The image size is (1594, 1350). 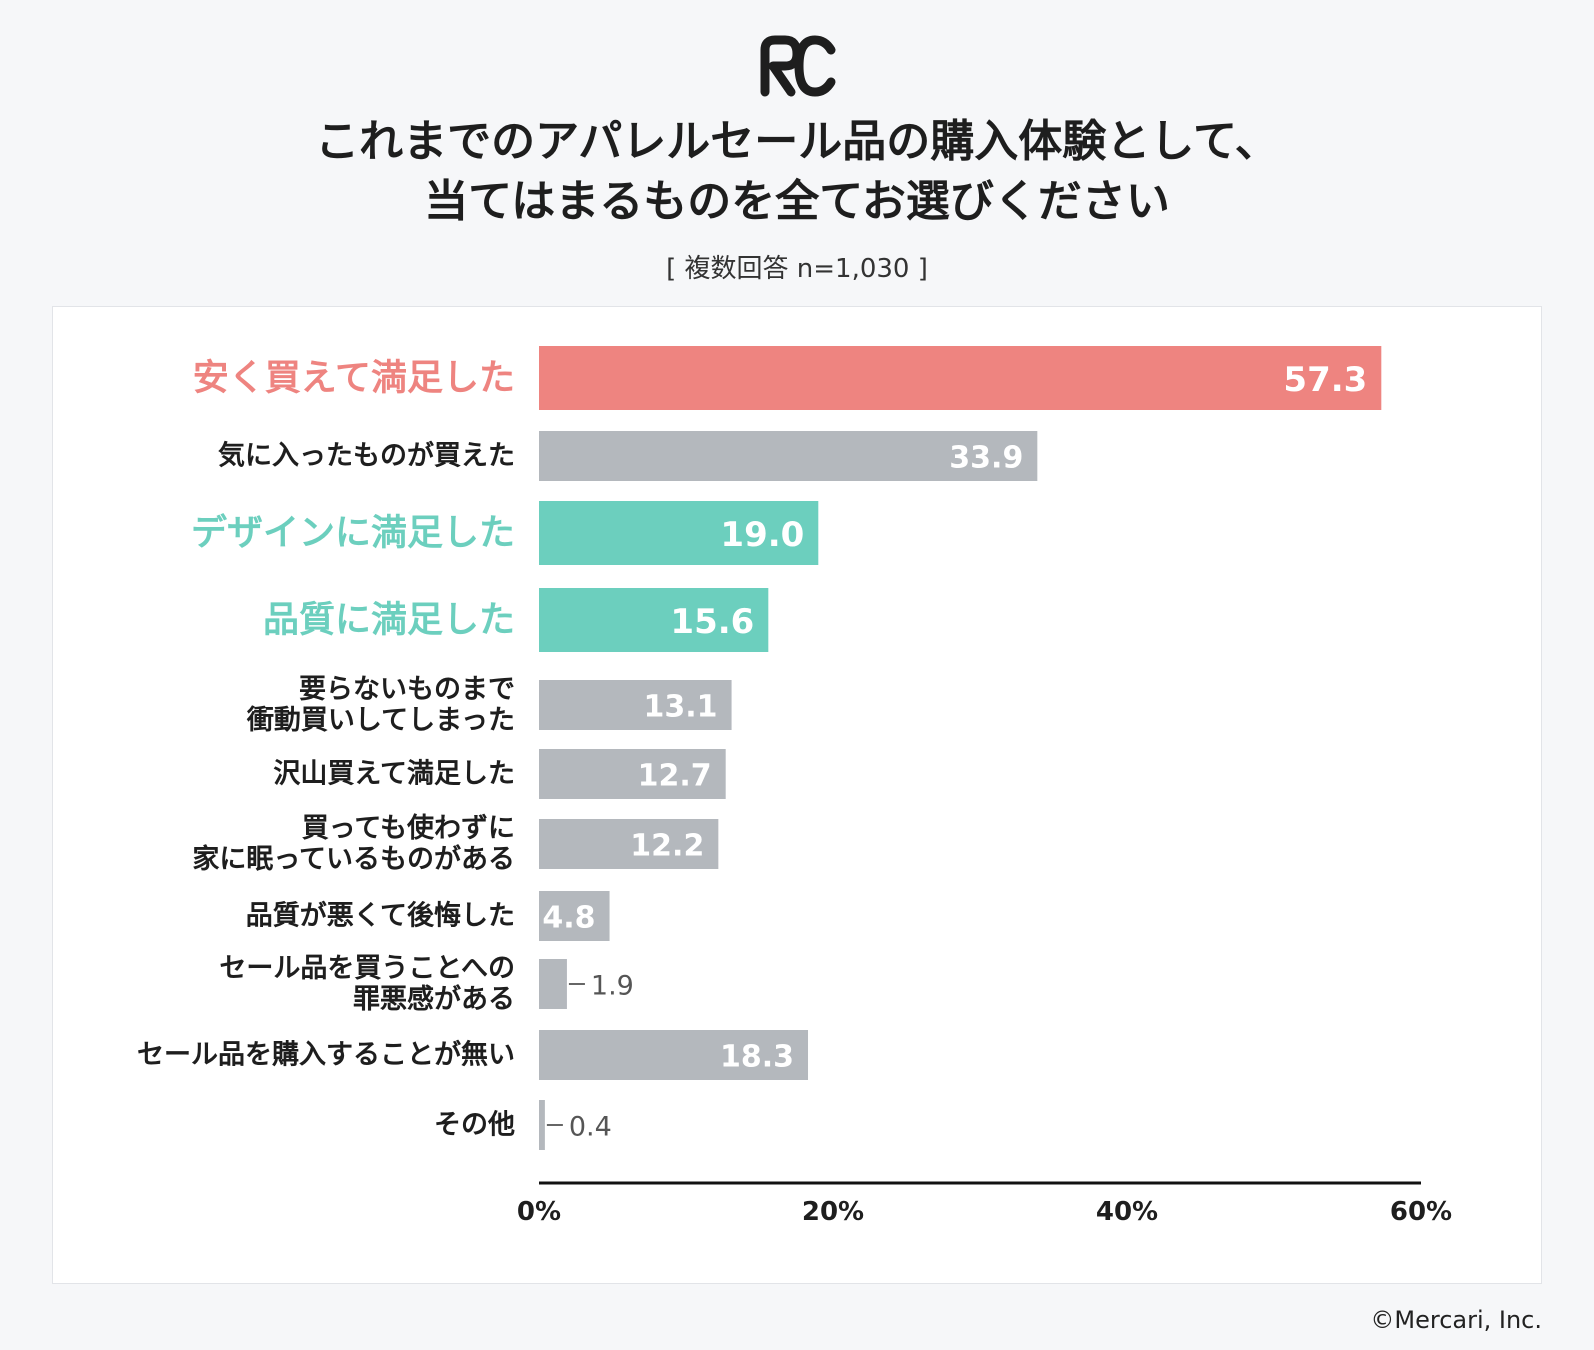 I want to click on chart-subtitle: [ 複数回答 n=1,030 ], so click(x=797, y=269).